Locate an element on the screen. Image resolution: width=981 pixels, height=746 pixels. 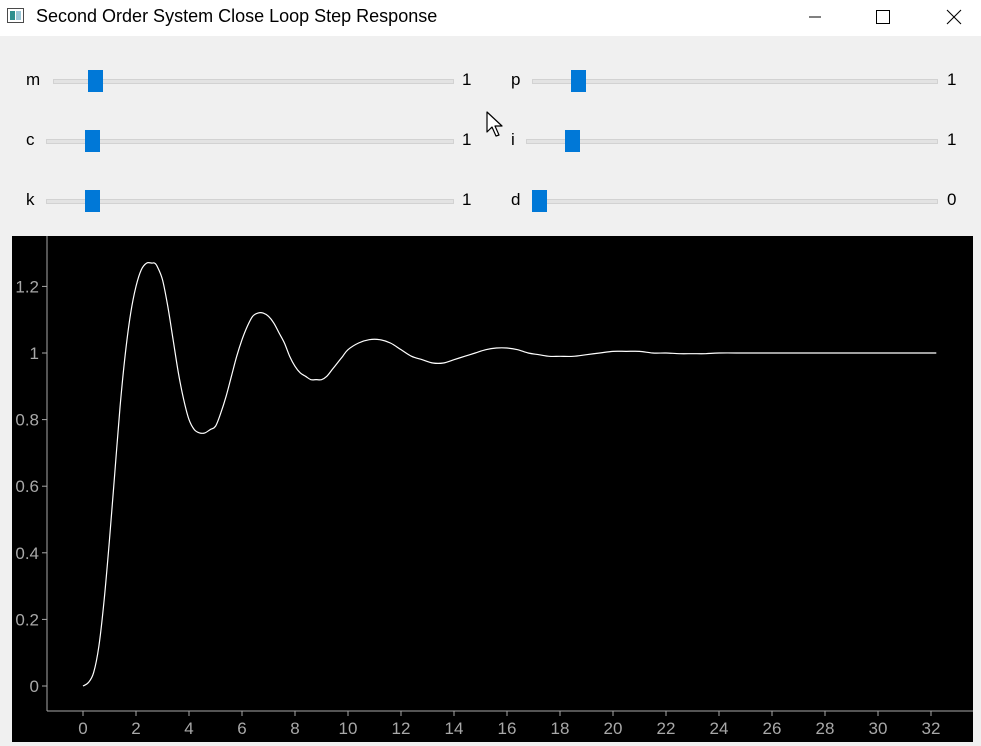
slider-label-m: m is located at coordinates (33, 79).